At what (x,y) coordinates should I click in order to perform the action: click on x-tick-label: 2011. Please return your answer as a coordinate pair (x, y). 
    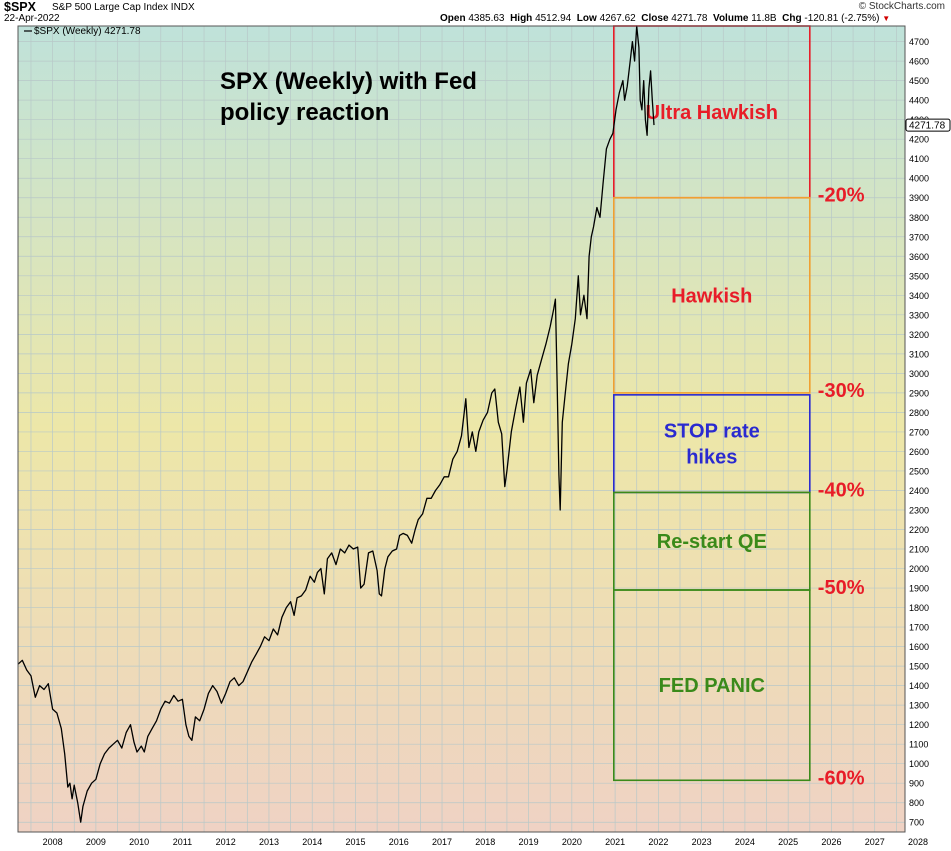
    Looking at the image, I should click on (182, 842).